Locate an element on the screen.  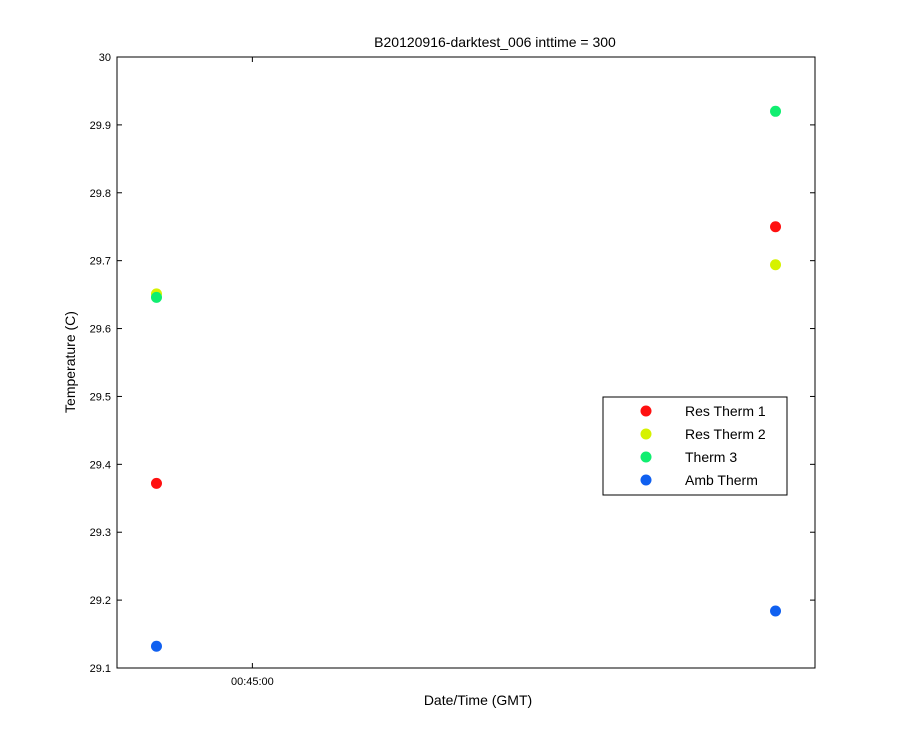
y-tick-label: 29.9 is located at coordinates (100, 126).